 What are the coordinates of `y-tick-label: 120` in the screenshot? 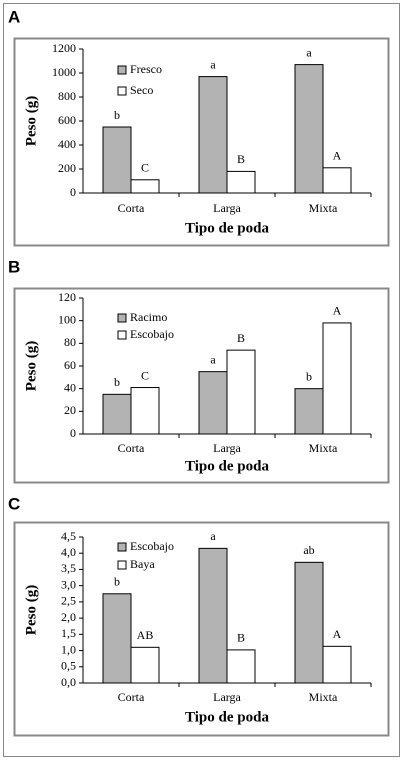 It's located at (67, 297).